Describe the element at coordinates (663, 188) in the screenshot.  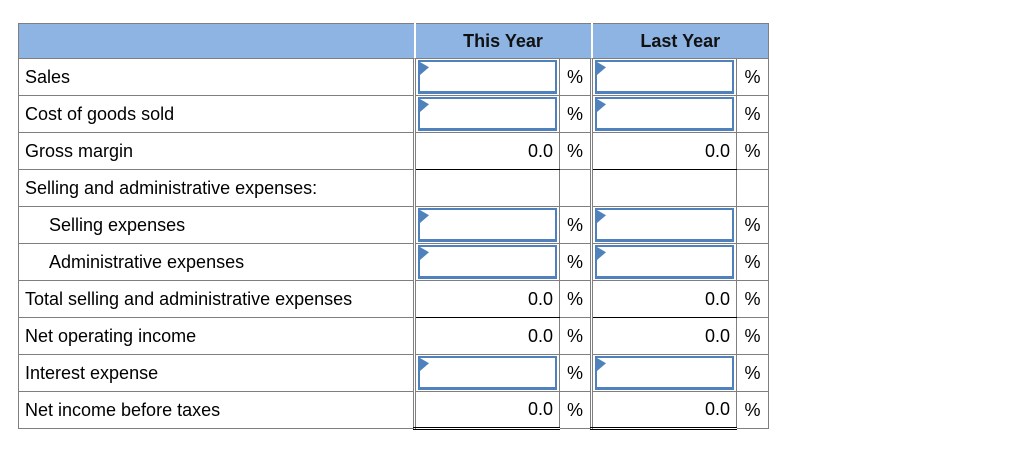
I see `sga-section-last-year-value` at that location.